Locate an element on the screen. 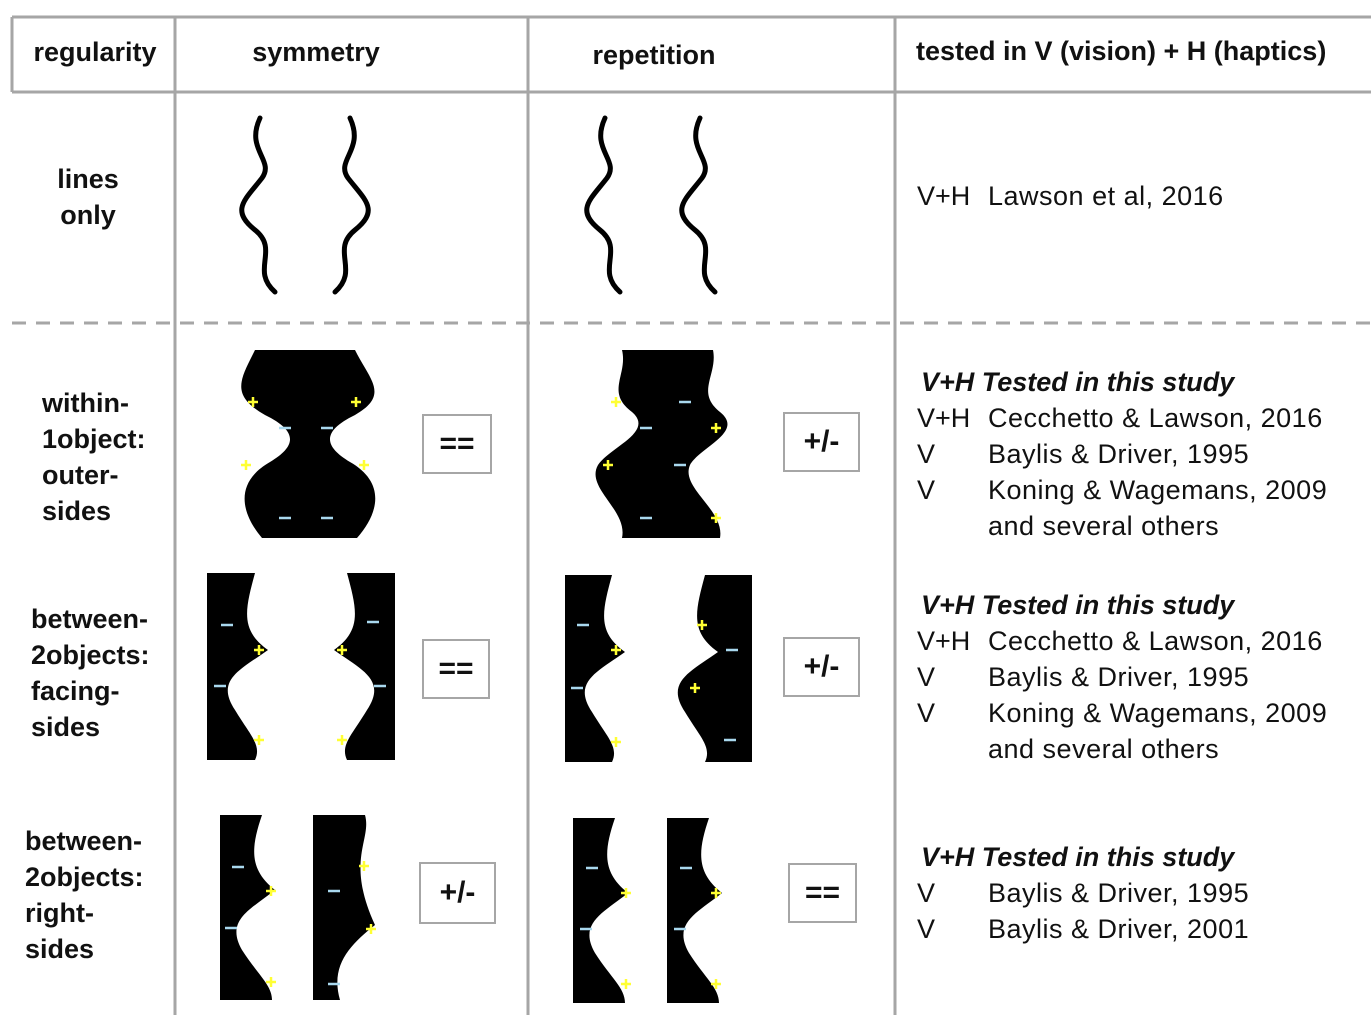 Image resolution: width=1371 pixels, height=1015 pixels. column-header: repetition is located at coordinates (653, 55).